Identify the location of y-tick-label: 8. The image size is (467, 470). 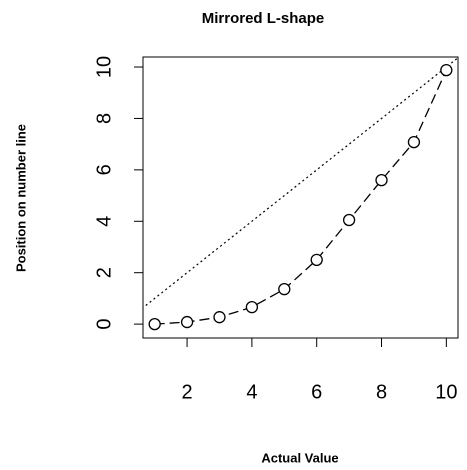
(104, 118).